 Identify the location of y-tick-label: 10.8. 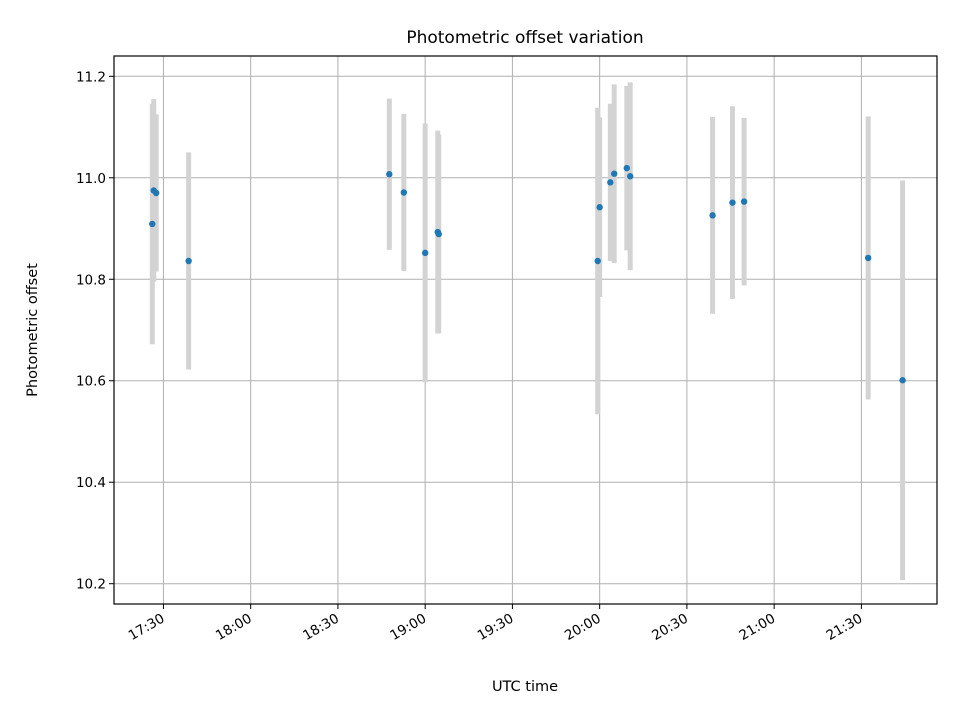
(91, 280).